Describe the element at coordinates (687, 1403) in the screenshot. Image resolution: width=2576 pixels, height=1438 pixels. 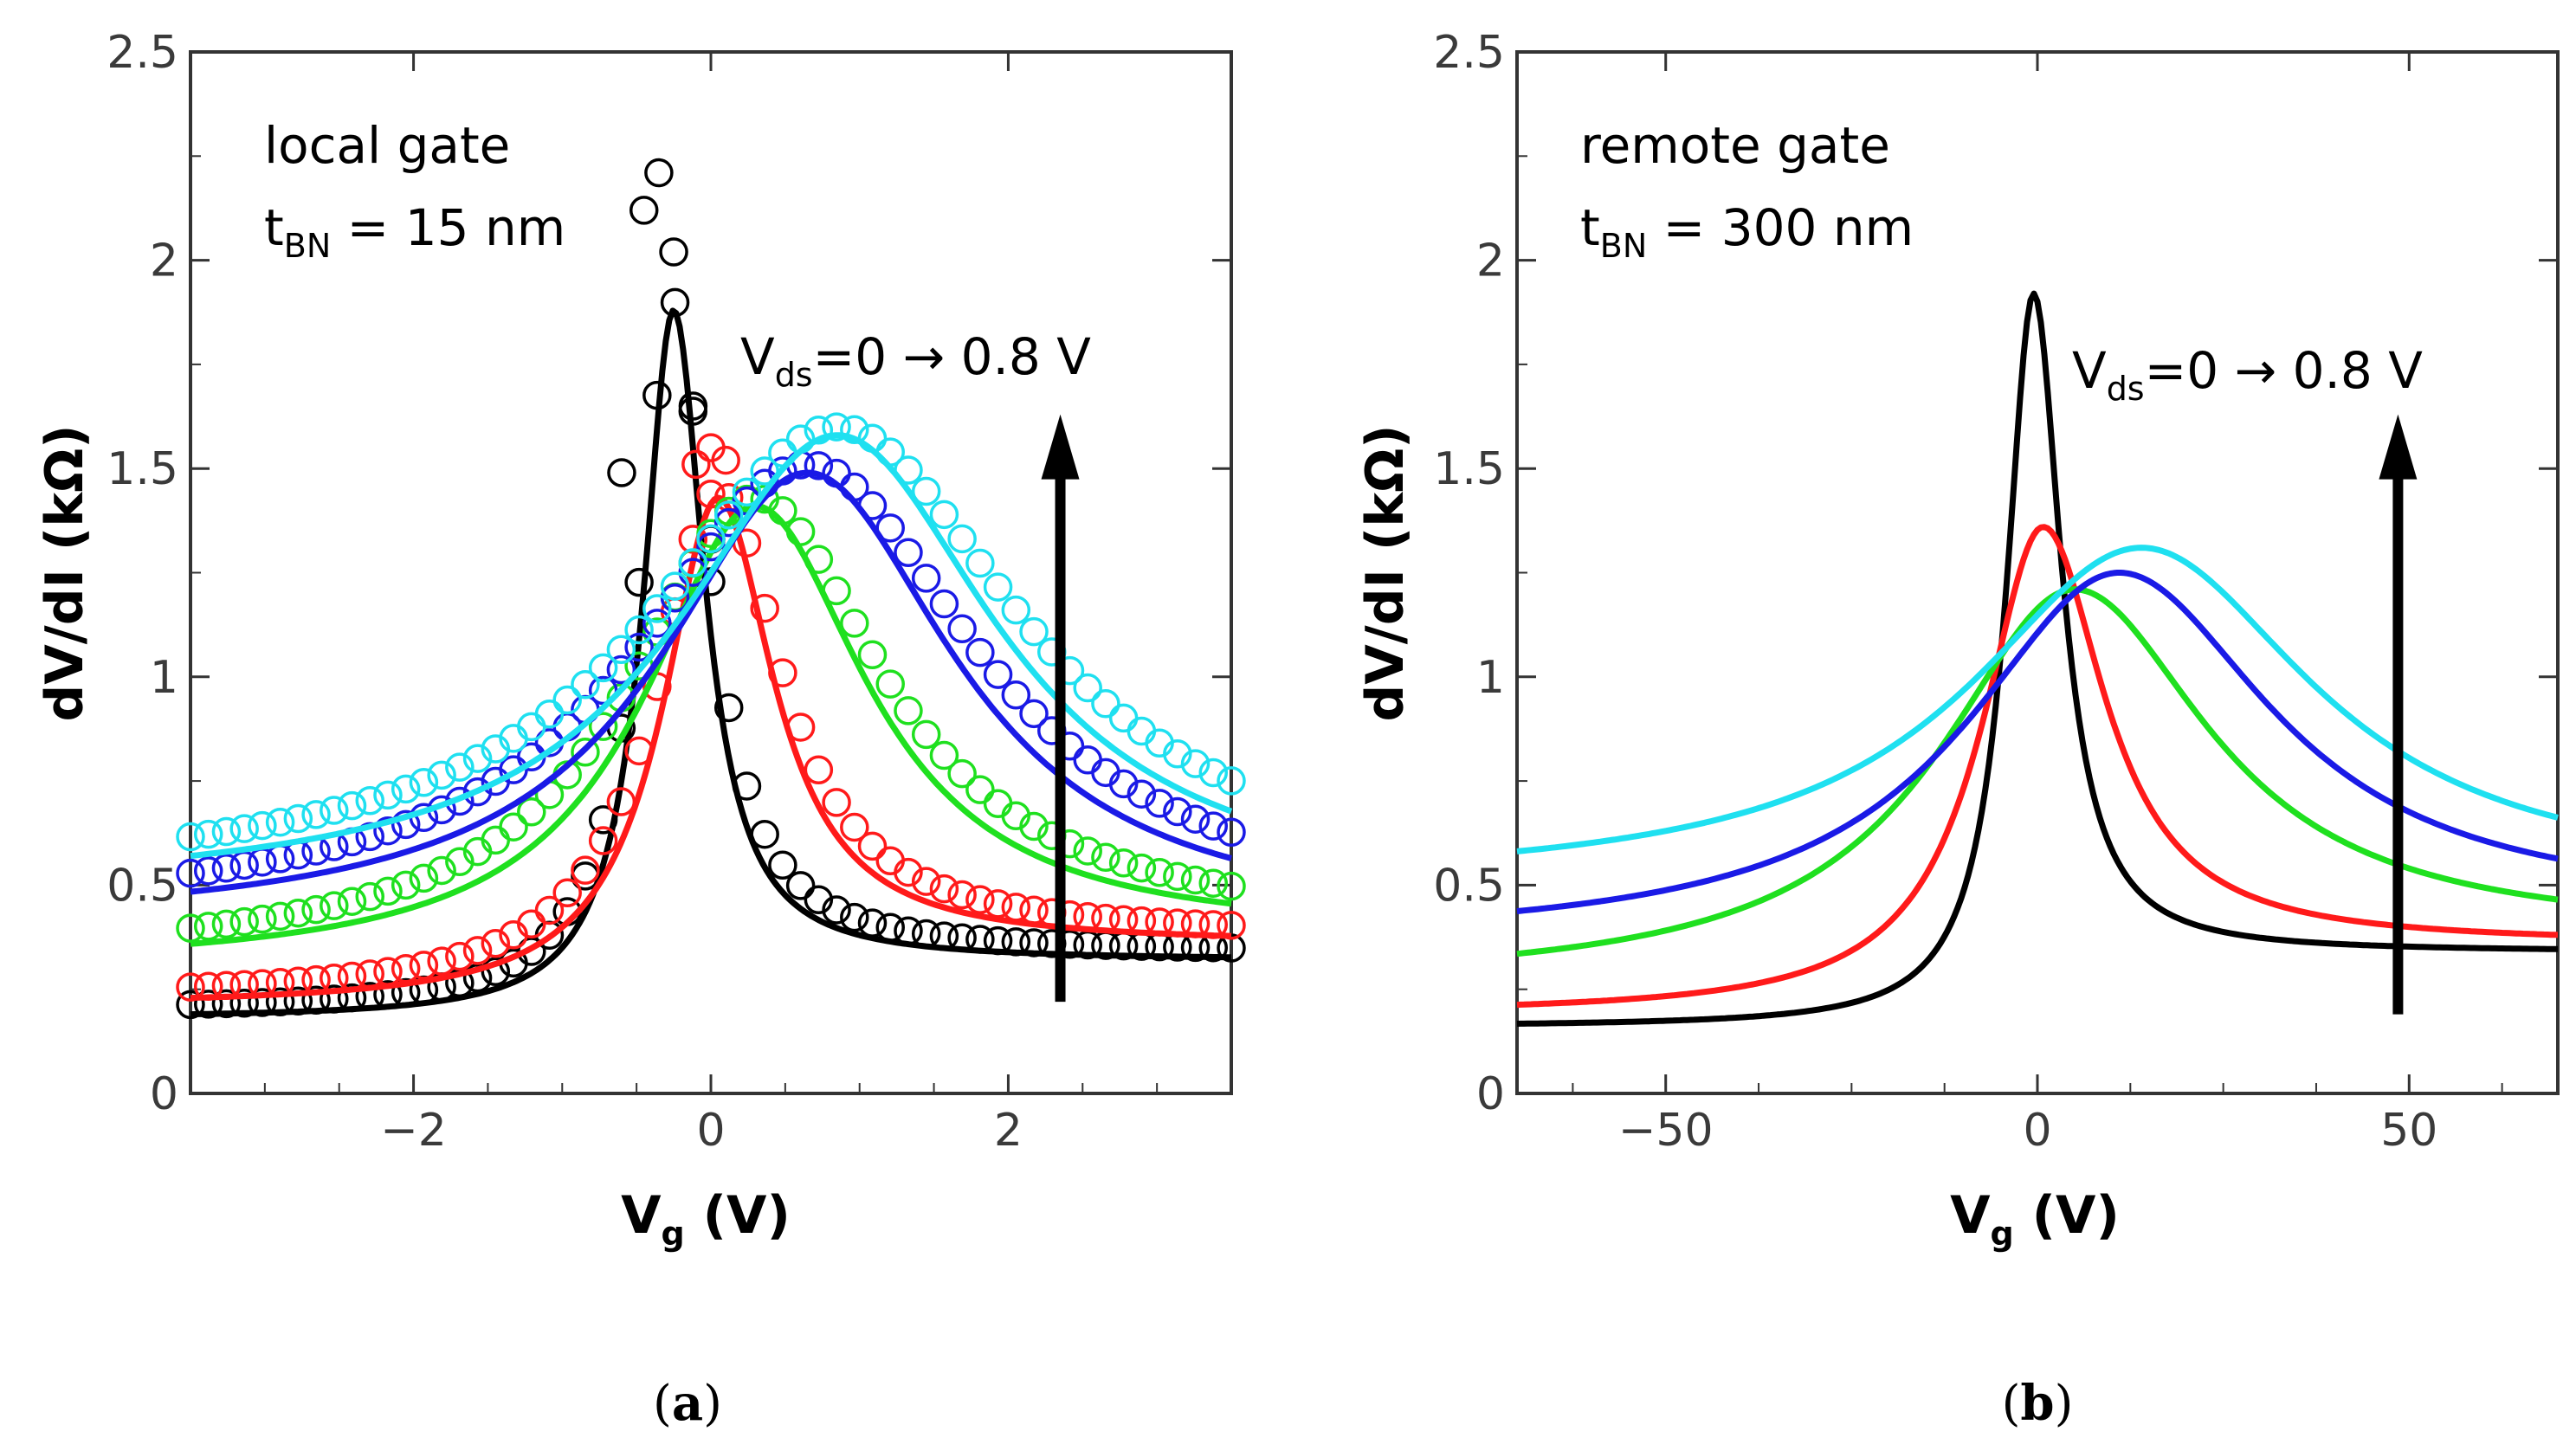
I see `panel-a-caption: (a)` at that location.